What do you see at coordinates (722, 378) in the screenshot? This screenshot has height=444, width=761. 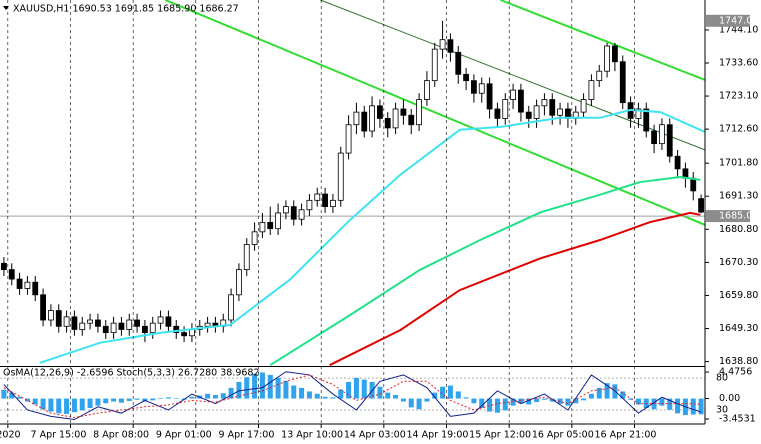 I see `stoch-tick-label: 80` at bounding box center [722, 378].